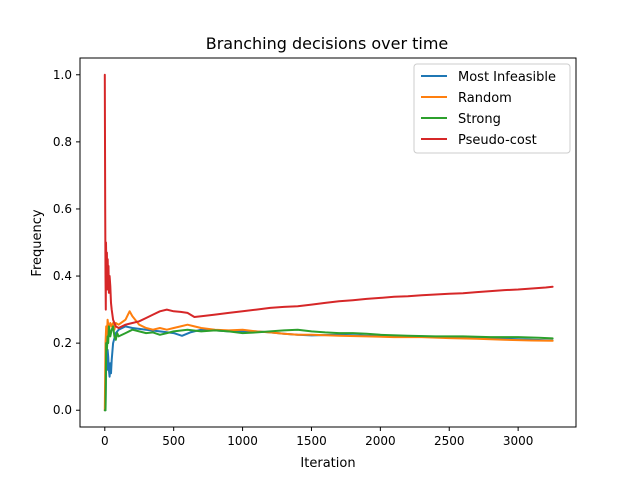 The height and width of the screenshot is (480, 640). I want to click on legend-label-random: Random, so click(485, 98).